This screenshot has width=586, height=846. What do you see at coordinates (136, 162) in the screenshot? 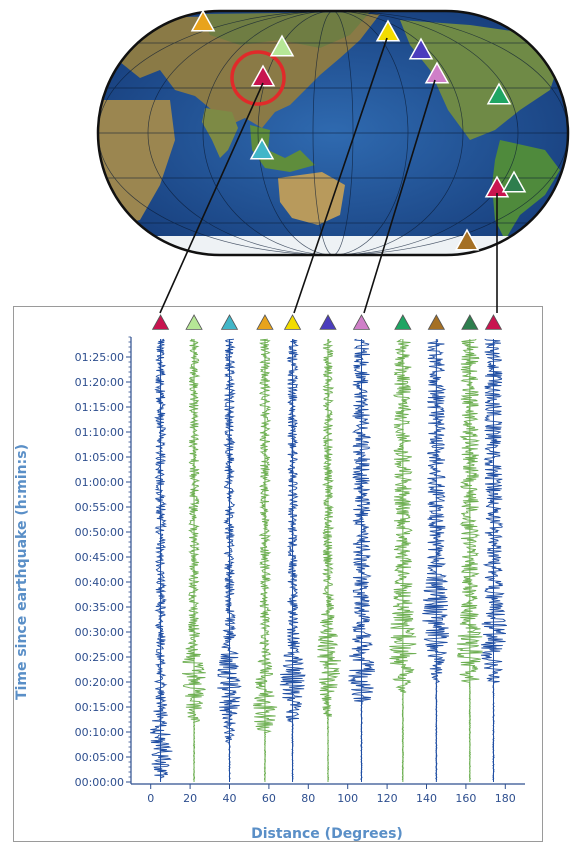
I see `africa-landmass` at bounding box center [136, 162].